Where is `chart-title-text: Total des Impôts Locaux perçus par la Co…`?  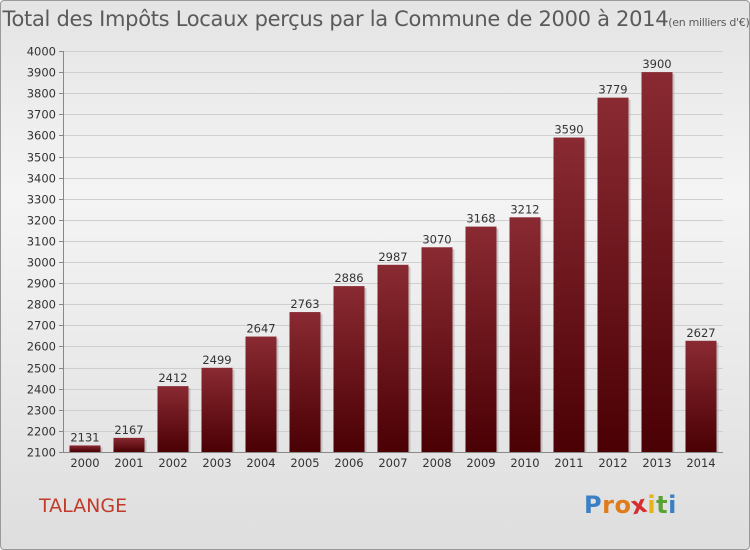 chart-title-text: Total des Impôts Locaux perçus par la Co… is located at coordinates (335, 19).